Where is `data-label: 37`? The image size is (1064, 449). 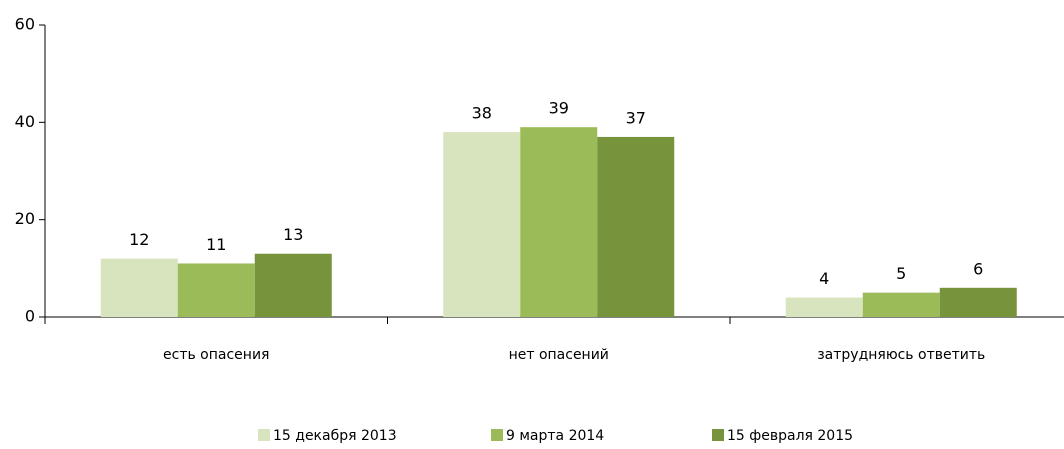 data-label: 37 is located at coordinates (636, 117).